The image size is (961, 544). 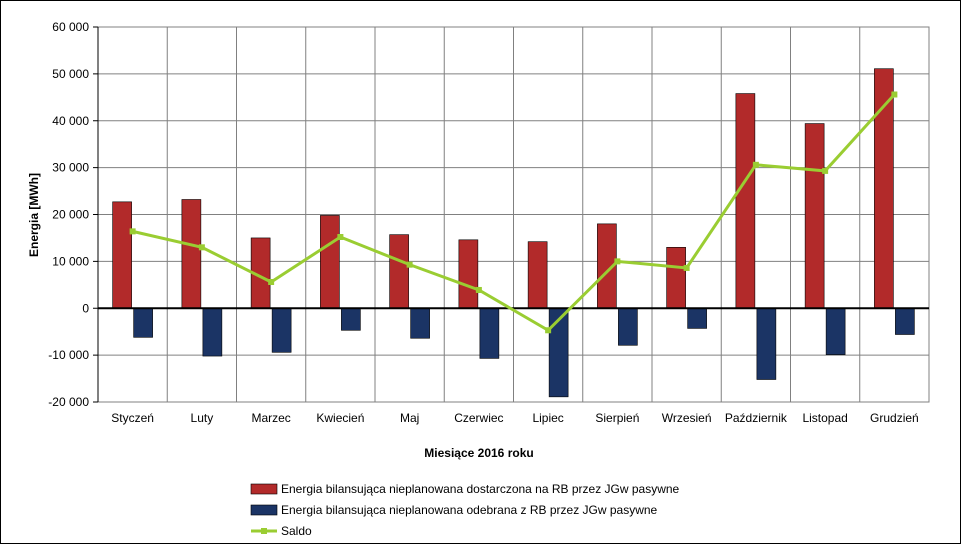 What do you see at coordinates (824, 418) in the screenshot?
I see `x-tick-label: Listopad` at bounding box center [824, 418].